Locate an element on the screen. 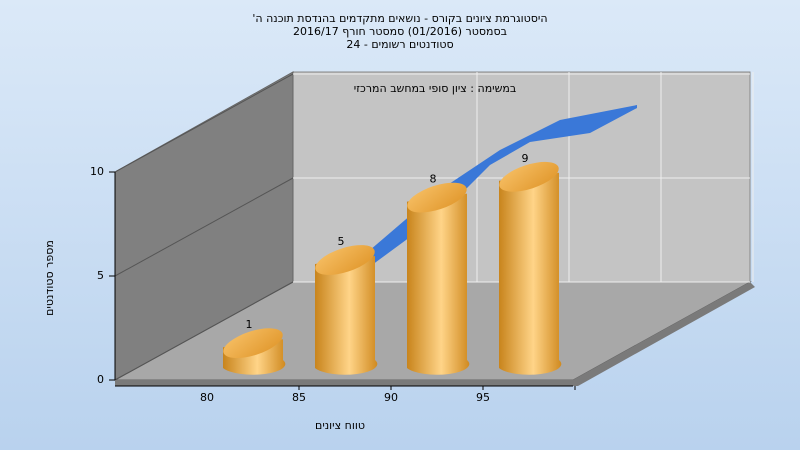 The width and height of the screenshot is (800, 450). x-tick-label: 85 is located at coordinates (299, 397).